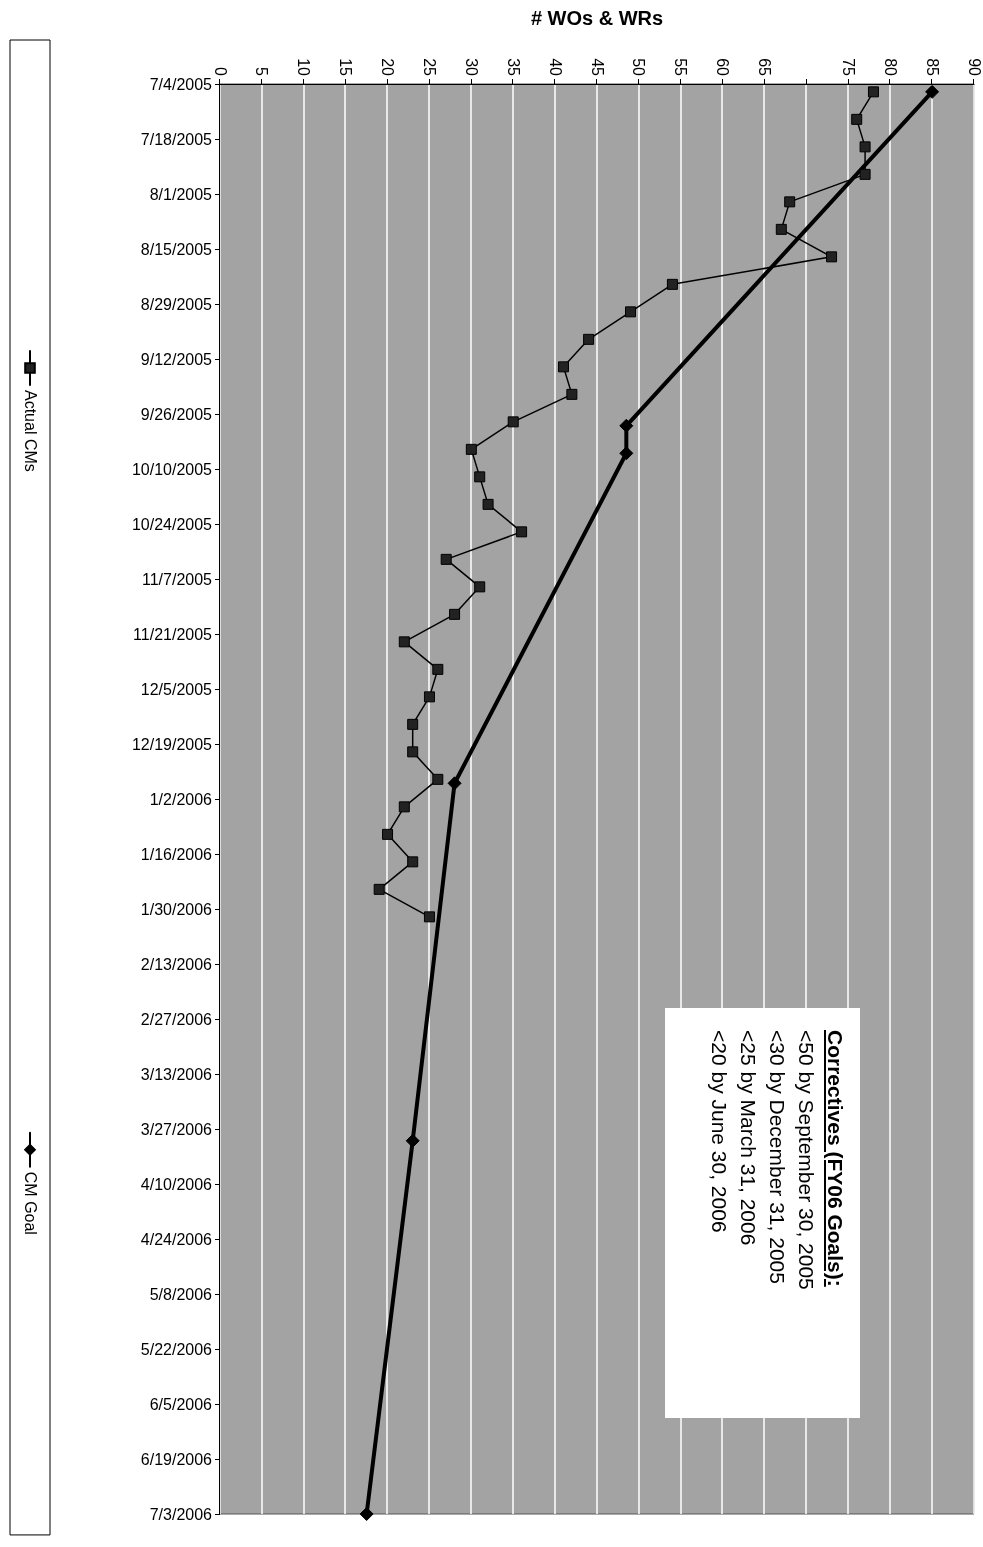 The height and width of the screenshot is (1547, 983). Describe the element at coordinates (172, 469) in the screenshot. I see `y-tick-label: 10/10/2005` at that location.